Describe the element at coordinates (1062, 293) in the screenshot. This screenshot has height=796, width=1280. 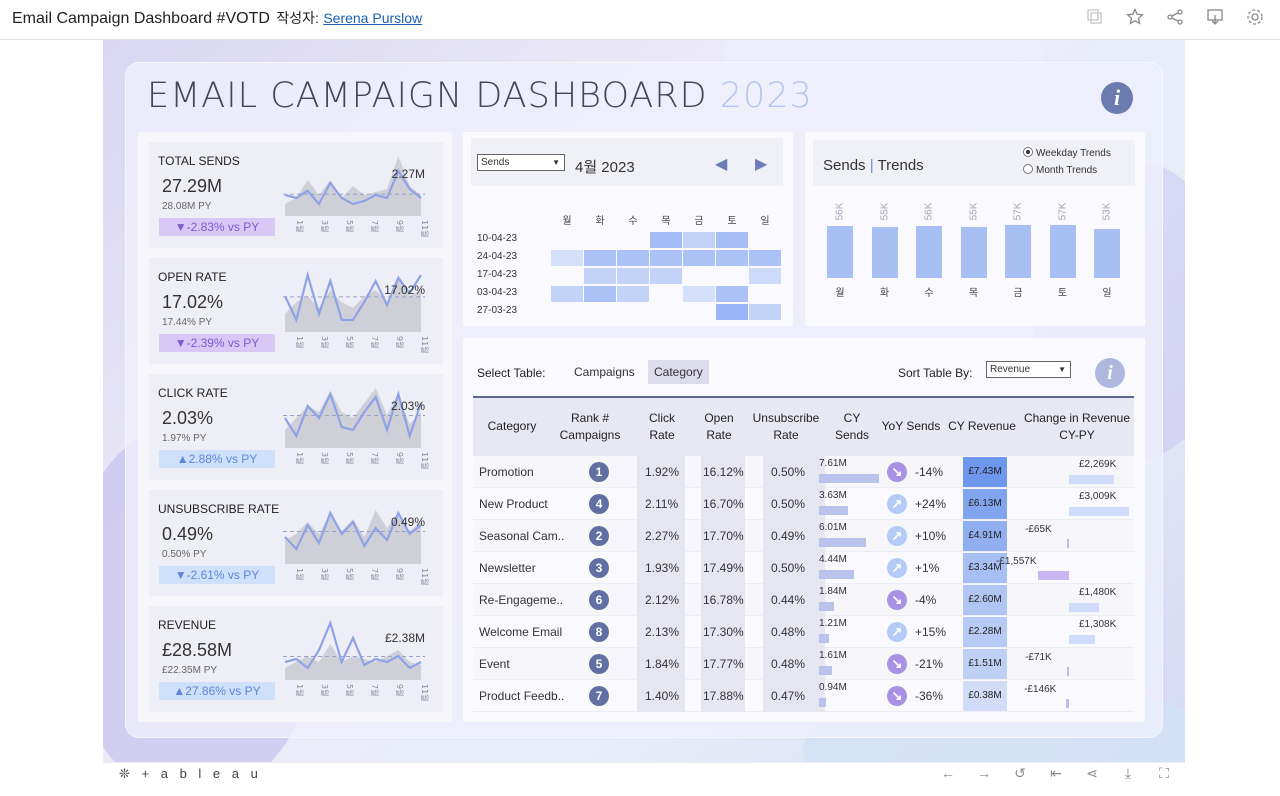
I see `trend-day-label: 토` at that location.